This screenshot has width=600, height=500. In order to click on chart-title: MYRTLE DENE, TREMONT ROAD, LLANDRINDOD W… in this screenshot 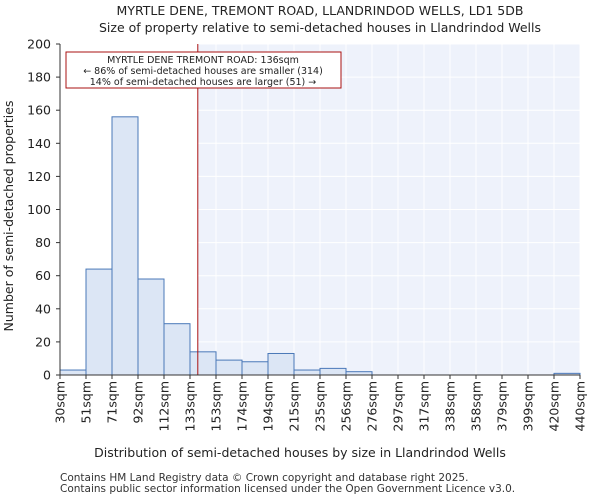, I will do `click(320, 10)`.